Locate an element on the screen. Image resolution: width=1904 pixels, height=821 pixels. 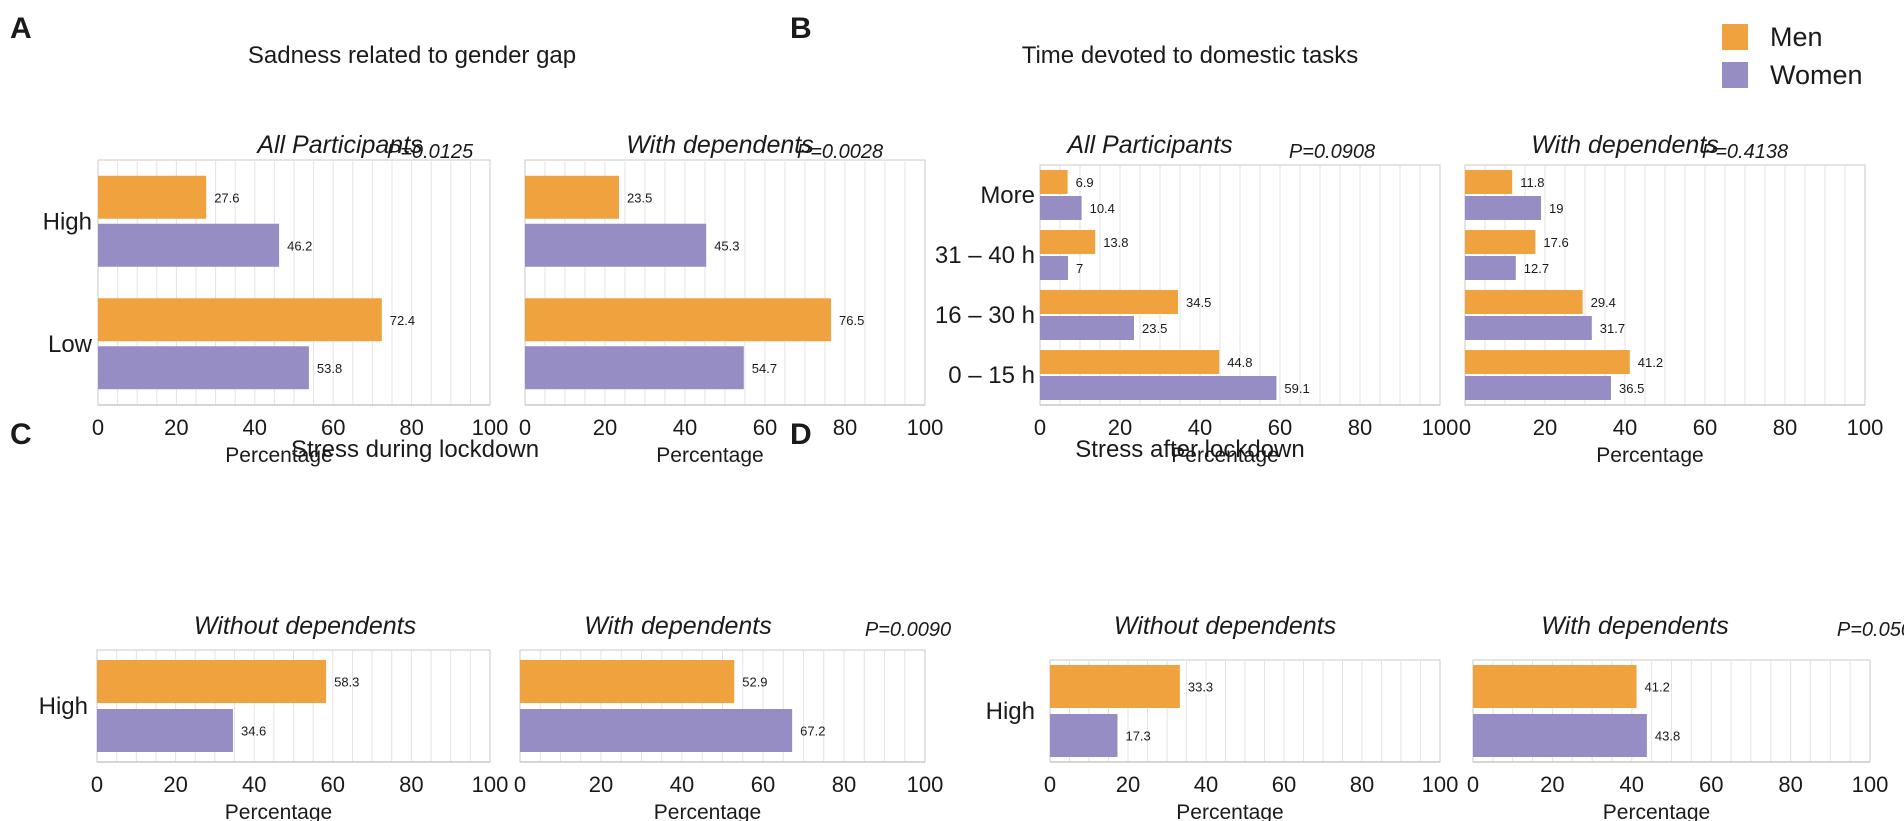
data-label: 44.8 is located at coordinates (1239, 362).